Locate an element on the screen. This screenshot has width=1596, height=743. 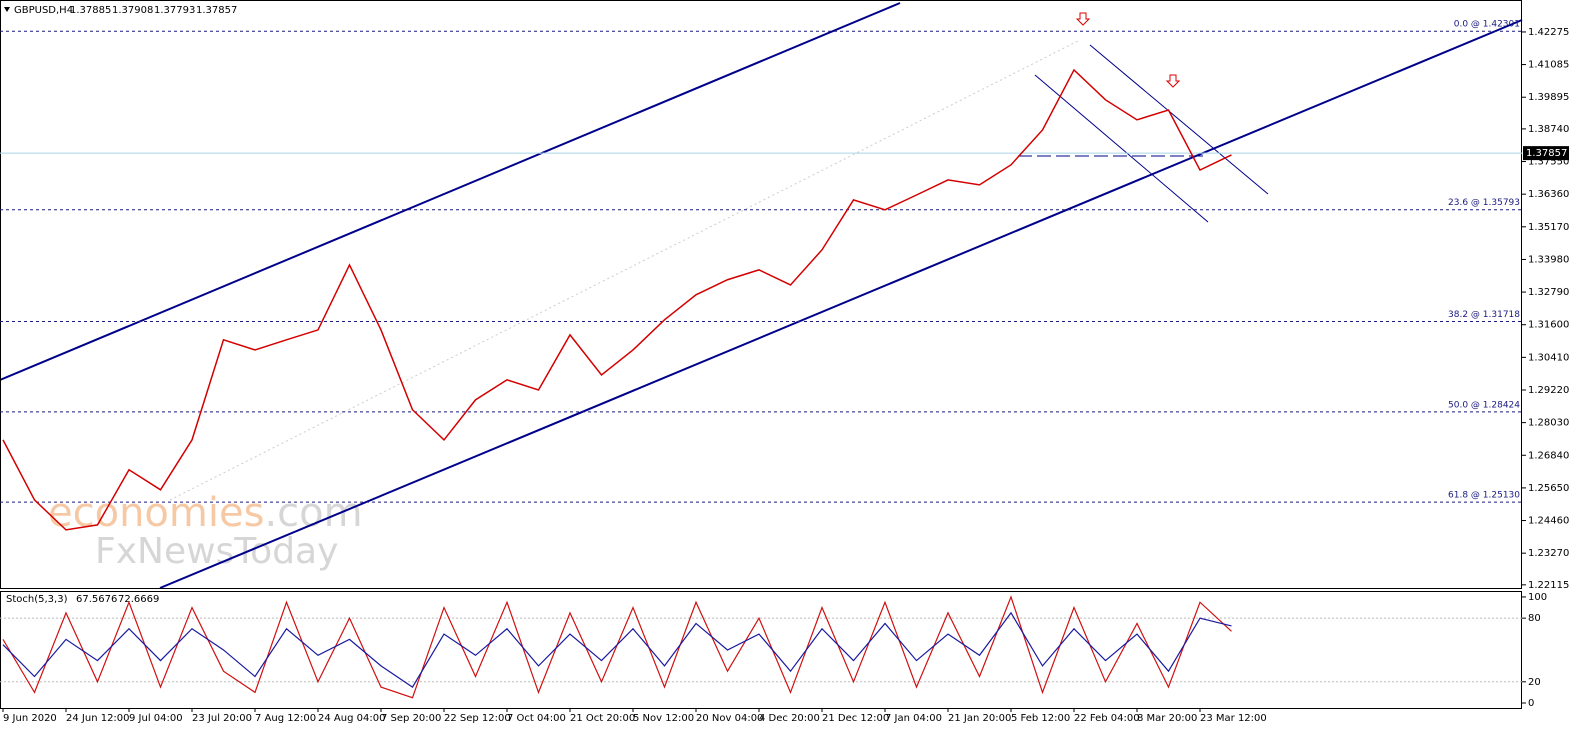
y-tick-label: 1.35170 is located at coordinates (1548, 227).